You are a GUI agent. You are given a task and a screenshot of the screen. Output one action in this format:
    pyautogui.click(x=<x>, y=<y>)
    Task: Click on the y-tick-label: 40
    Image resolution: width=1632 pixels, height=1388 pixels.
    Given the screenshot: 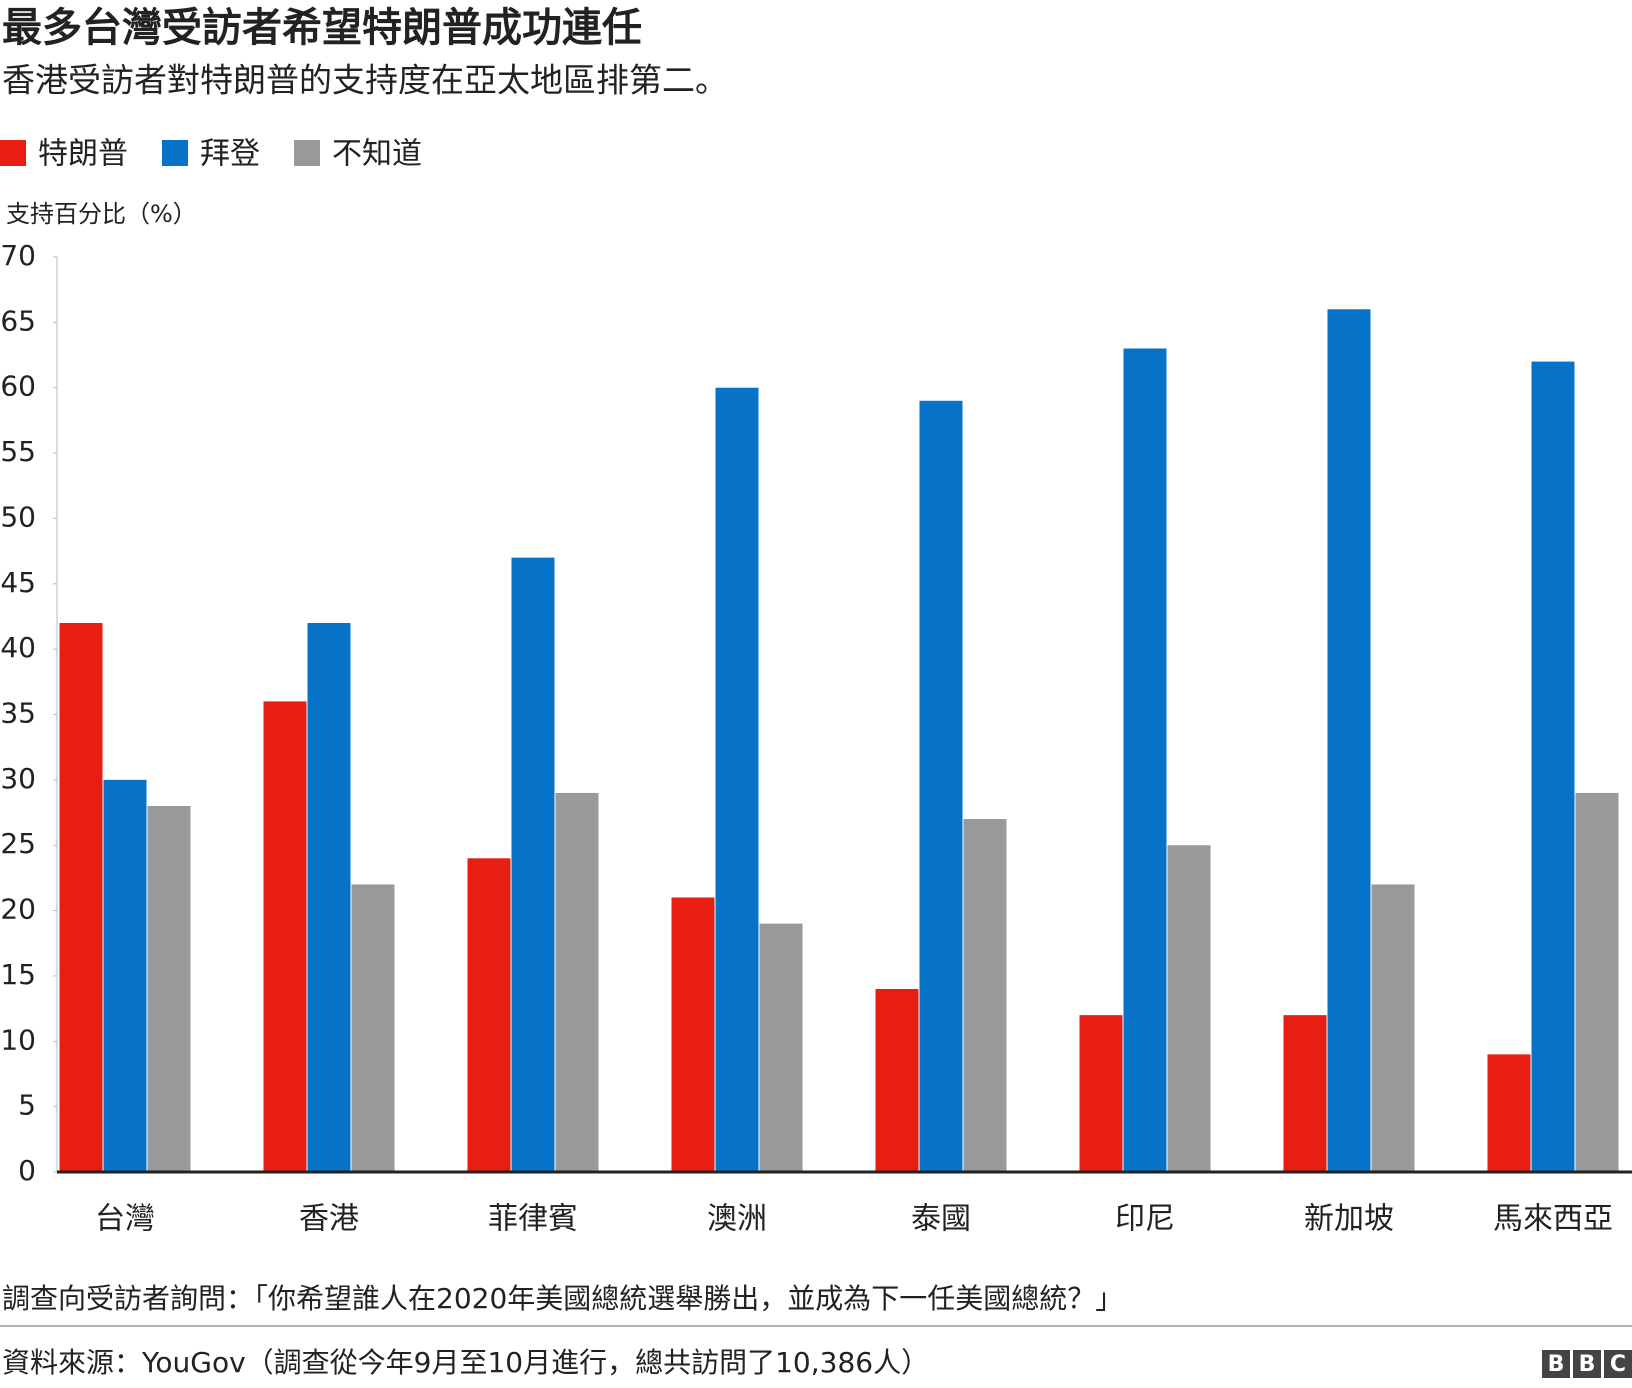 What is the action you would take?
    pyautogui.click(x=18, y=647)
    